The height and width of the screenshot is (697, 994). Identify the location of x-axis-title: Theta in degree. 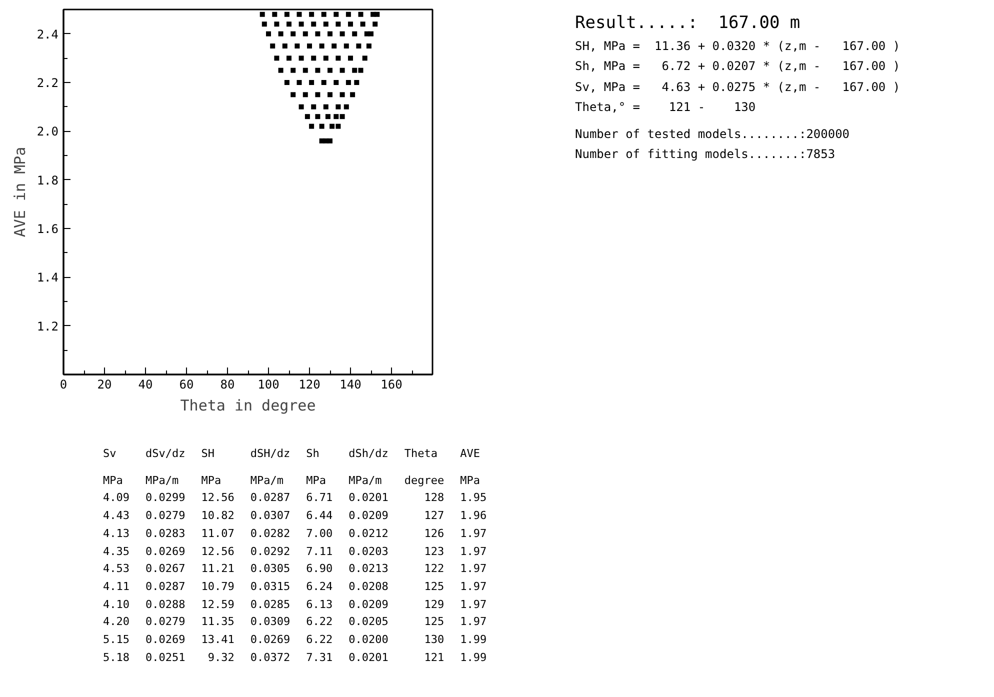
(248, 405).